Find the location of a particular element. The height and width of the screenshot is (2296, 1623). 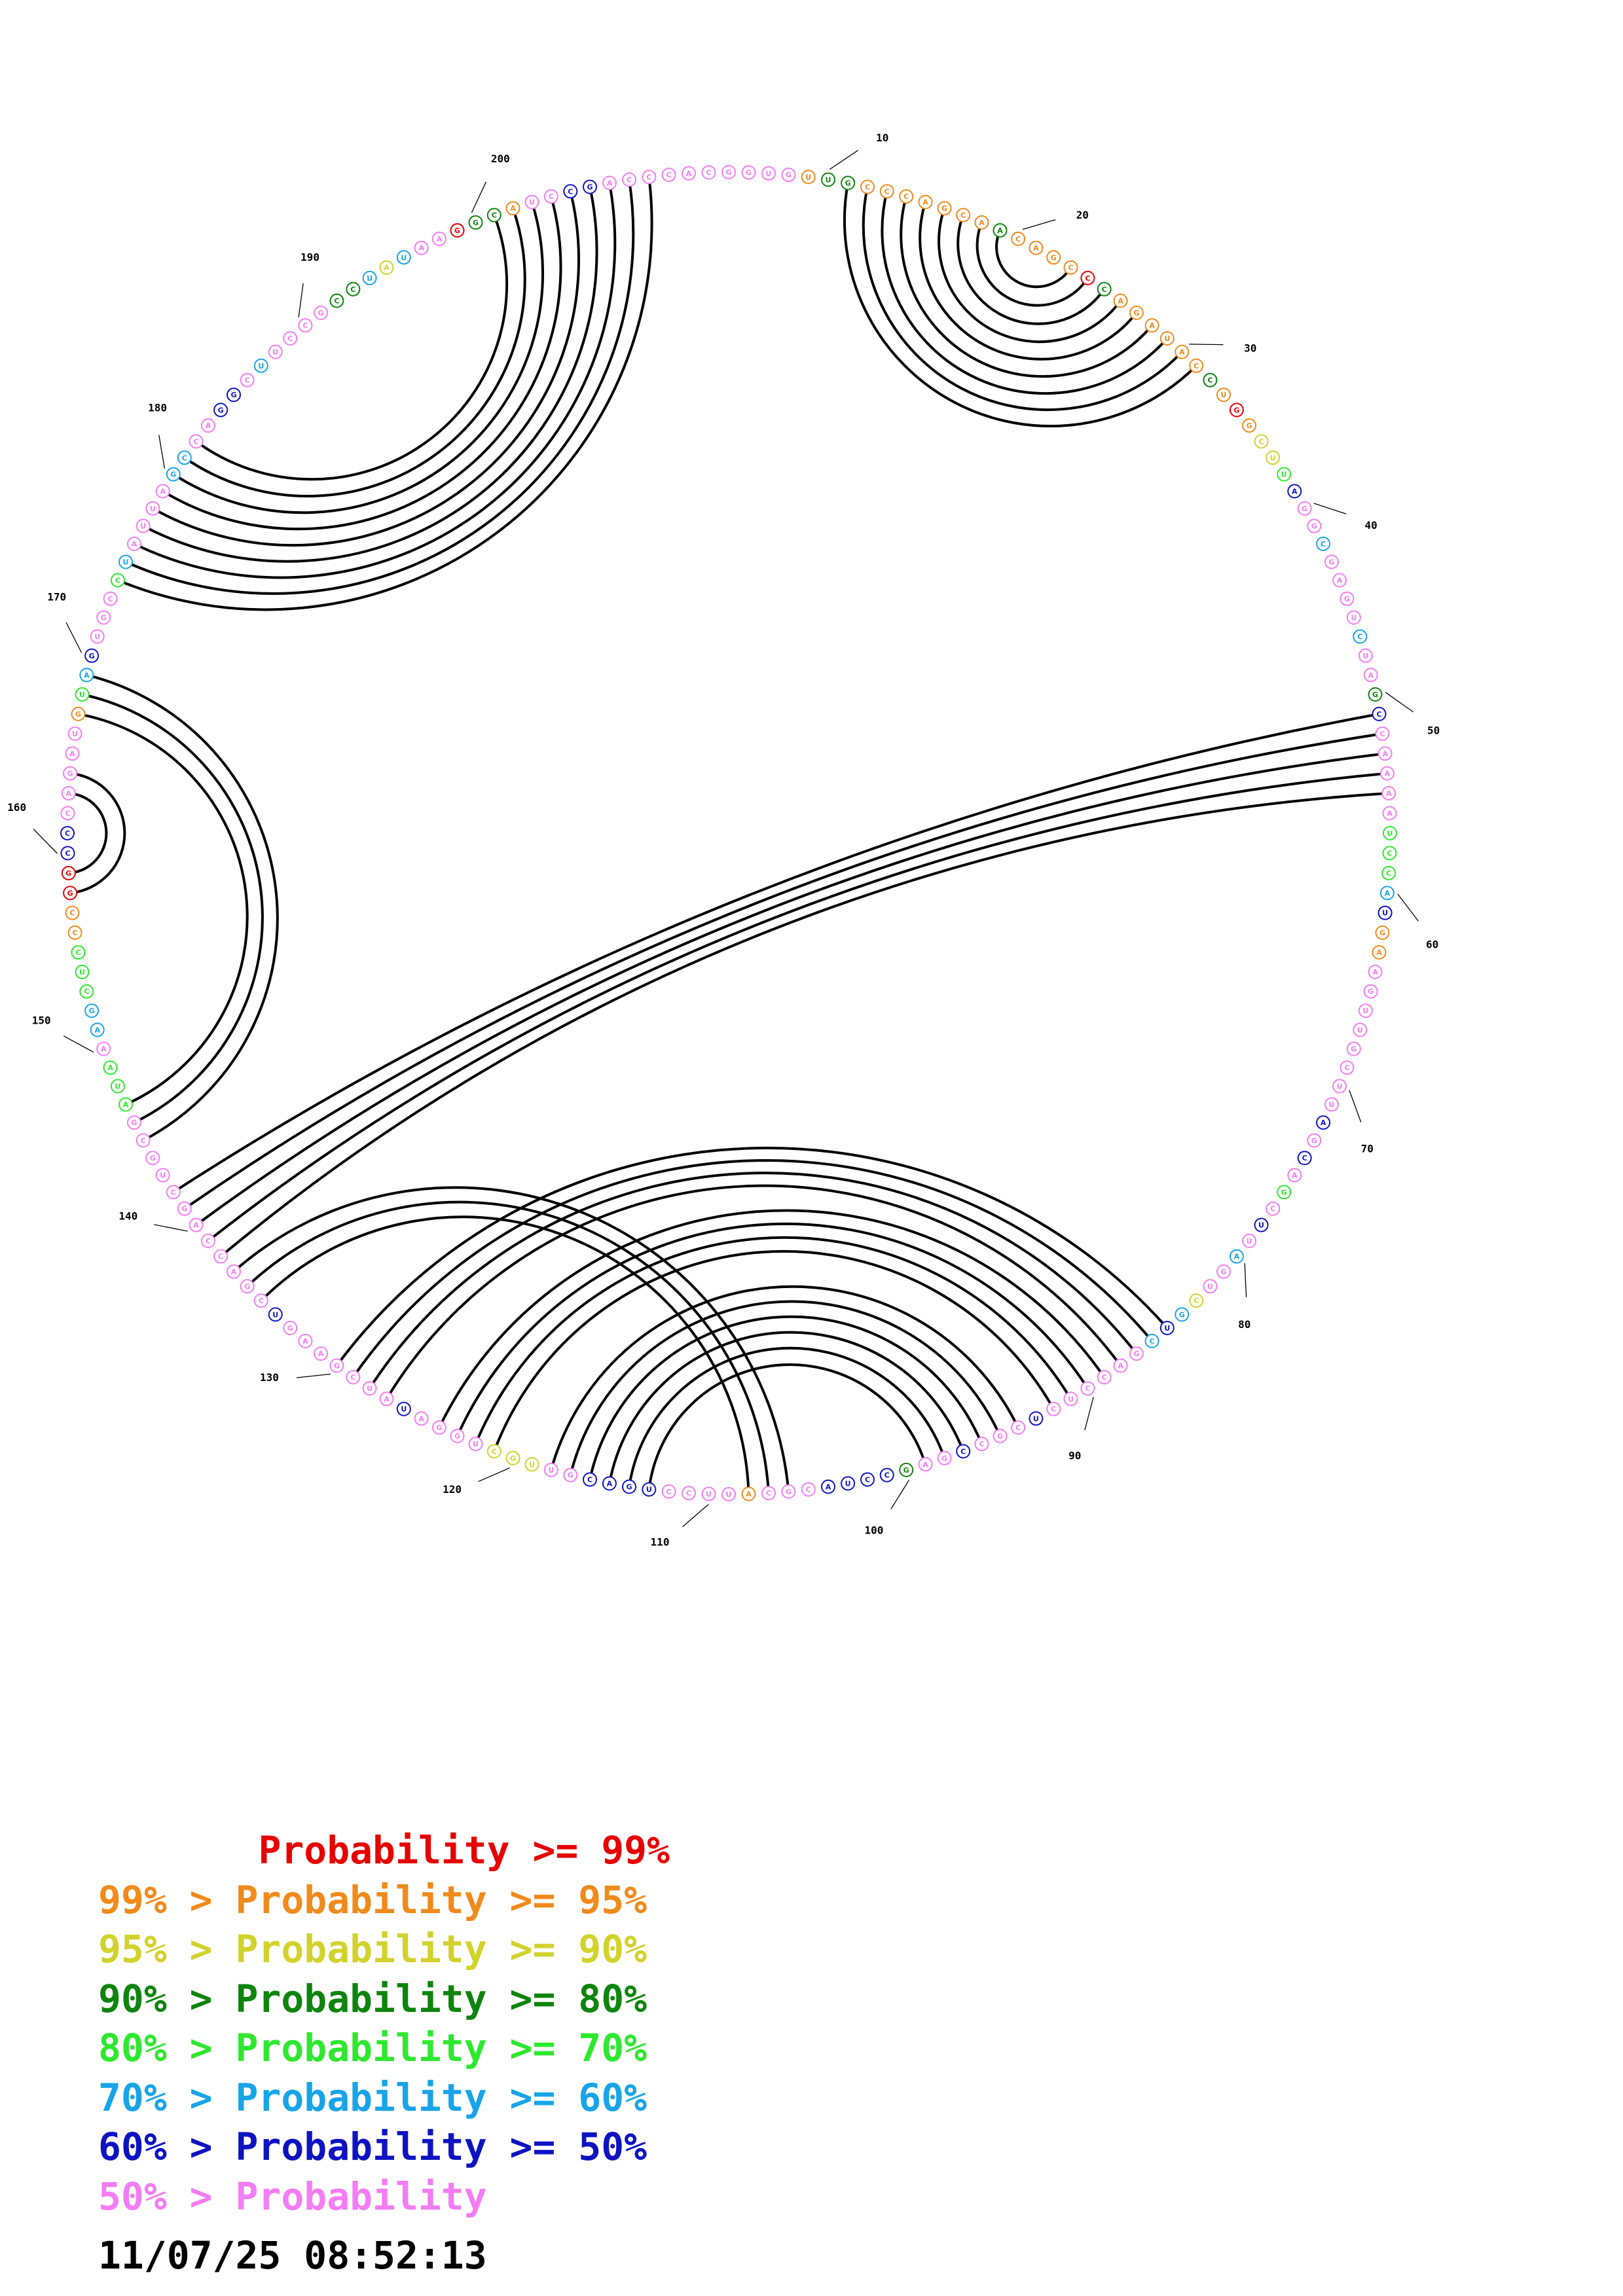

nucleotide-191: G is located at coordinates (321, 312).